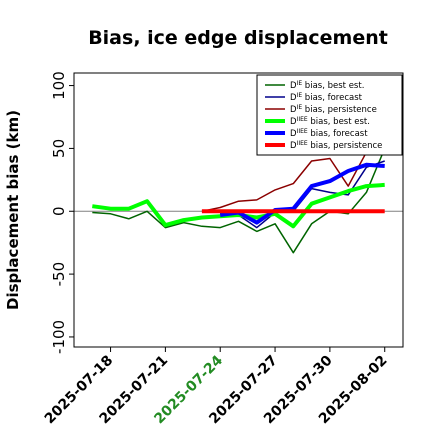 This screenshot has width=440, height=440. Describe the element at coordinates (333, 109) in the screenshot. I see `legend-entry-2: DIE bias, persistence` at that location.